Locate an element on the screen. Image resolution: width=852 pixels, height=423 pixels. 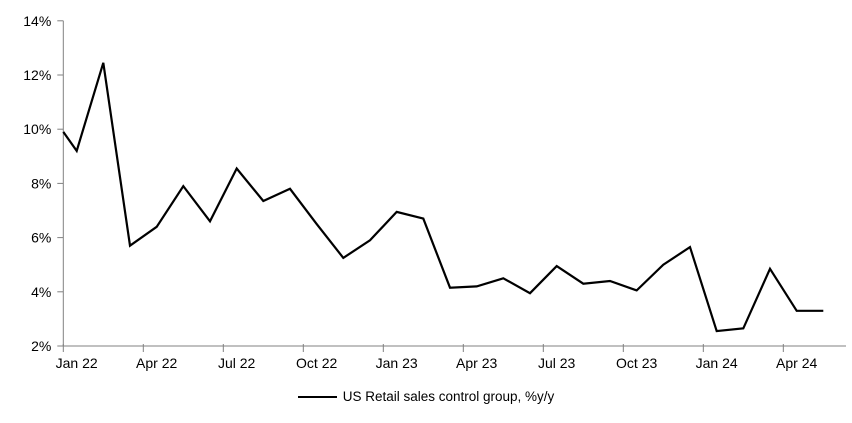
x-axis-tick-label: Apr 22 is located at coordinates (156, 363).